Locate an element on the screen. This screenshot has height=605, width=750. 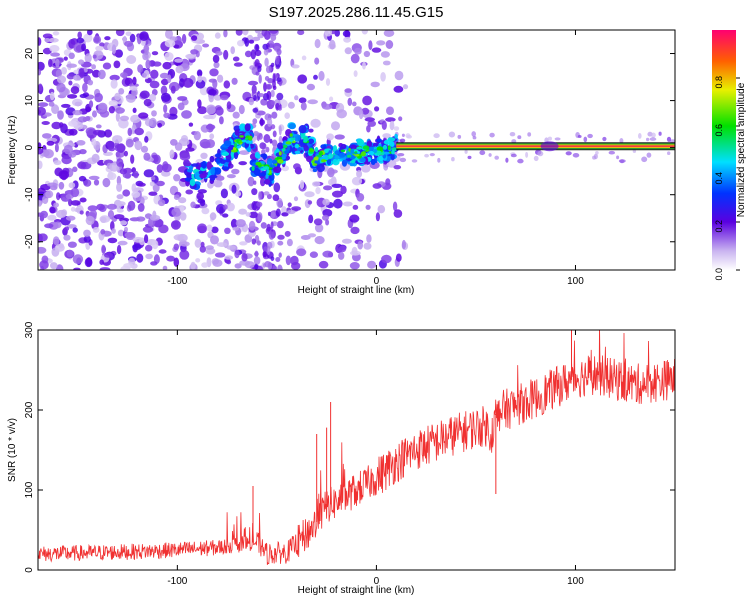
y-tick-label: 100 is located at coordinates (29, 489).